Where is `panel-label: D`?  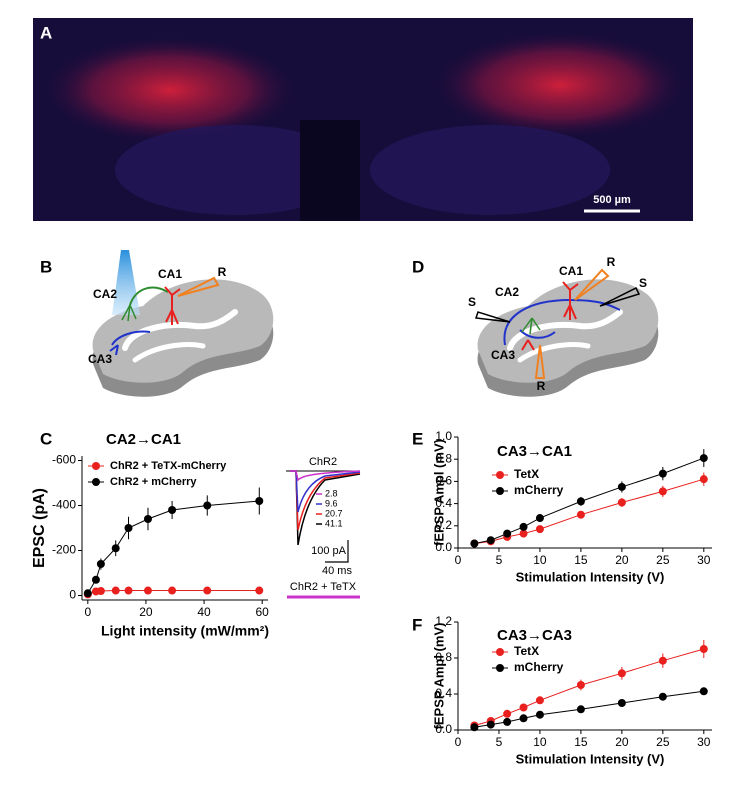 panel-label: D is located at coordinates (418, 266).